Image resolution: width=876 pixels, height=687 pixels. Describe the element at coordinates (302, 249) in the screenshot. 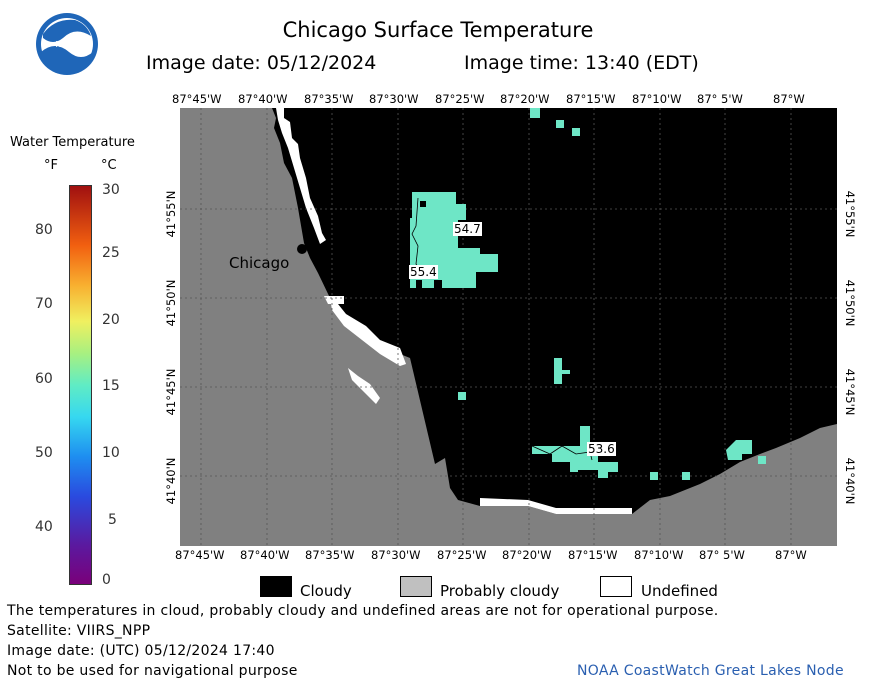

I see `chicago-marker` at that location.